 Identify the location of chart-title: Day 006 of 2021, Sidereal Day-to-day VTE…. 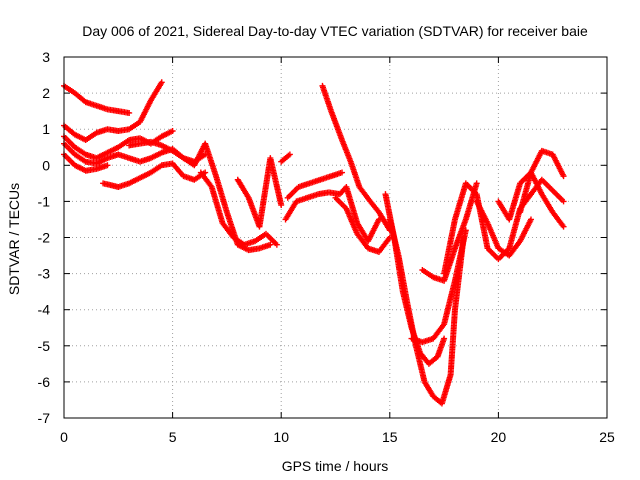
(335, 31).